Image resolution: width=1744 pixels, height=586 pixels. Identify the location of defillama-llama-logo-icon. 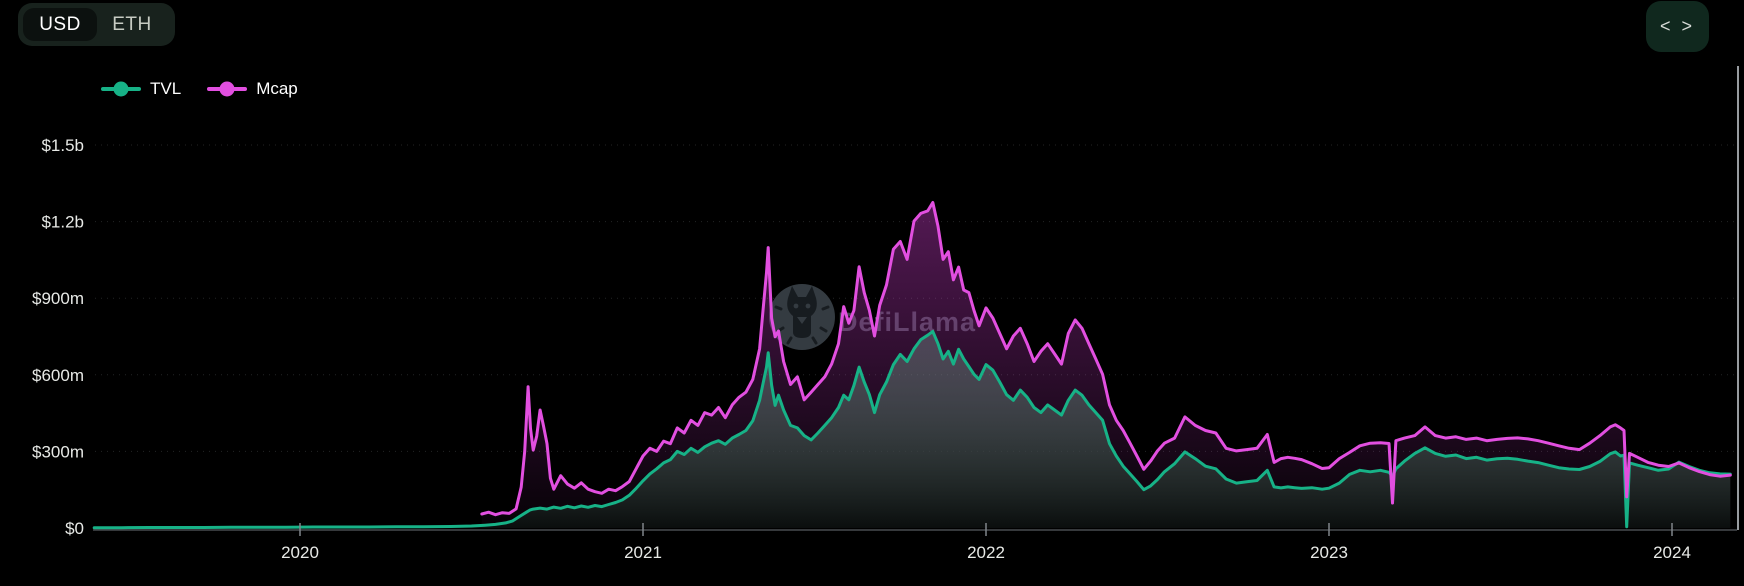
(802, 317).